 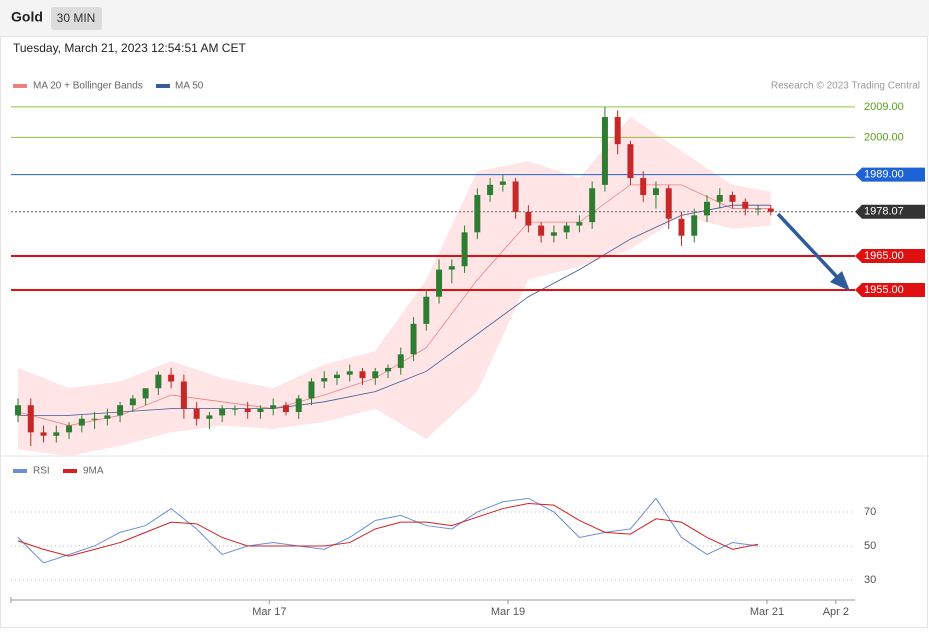 What do you see at coordinates (269, 612) in the screenshot?
I see `x-tick-label: Mar 17` at bounding box center [269, 612].